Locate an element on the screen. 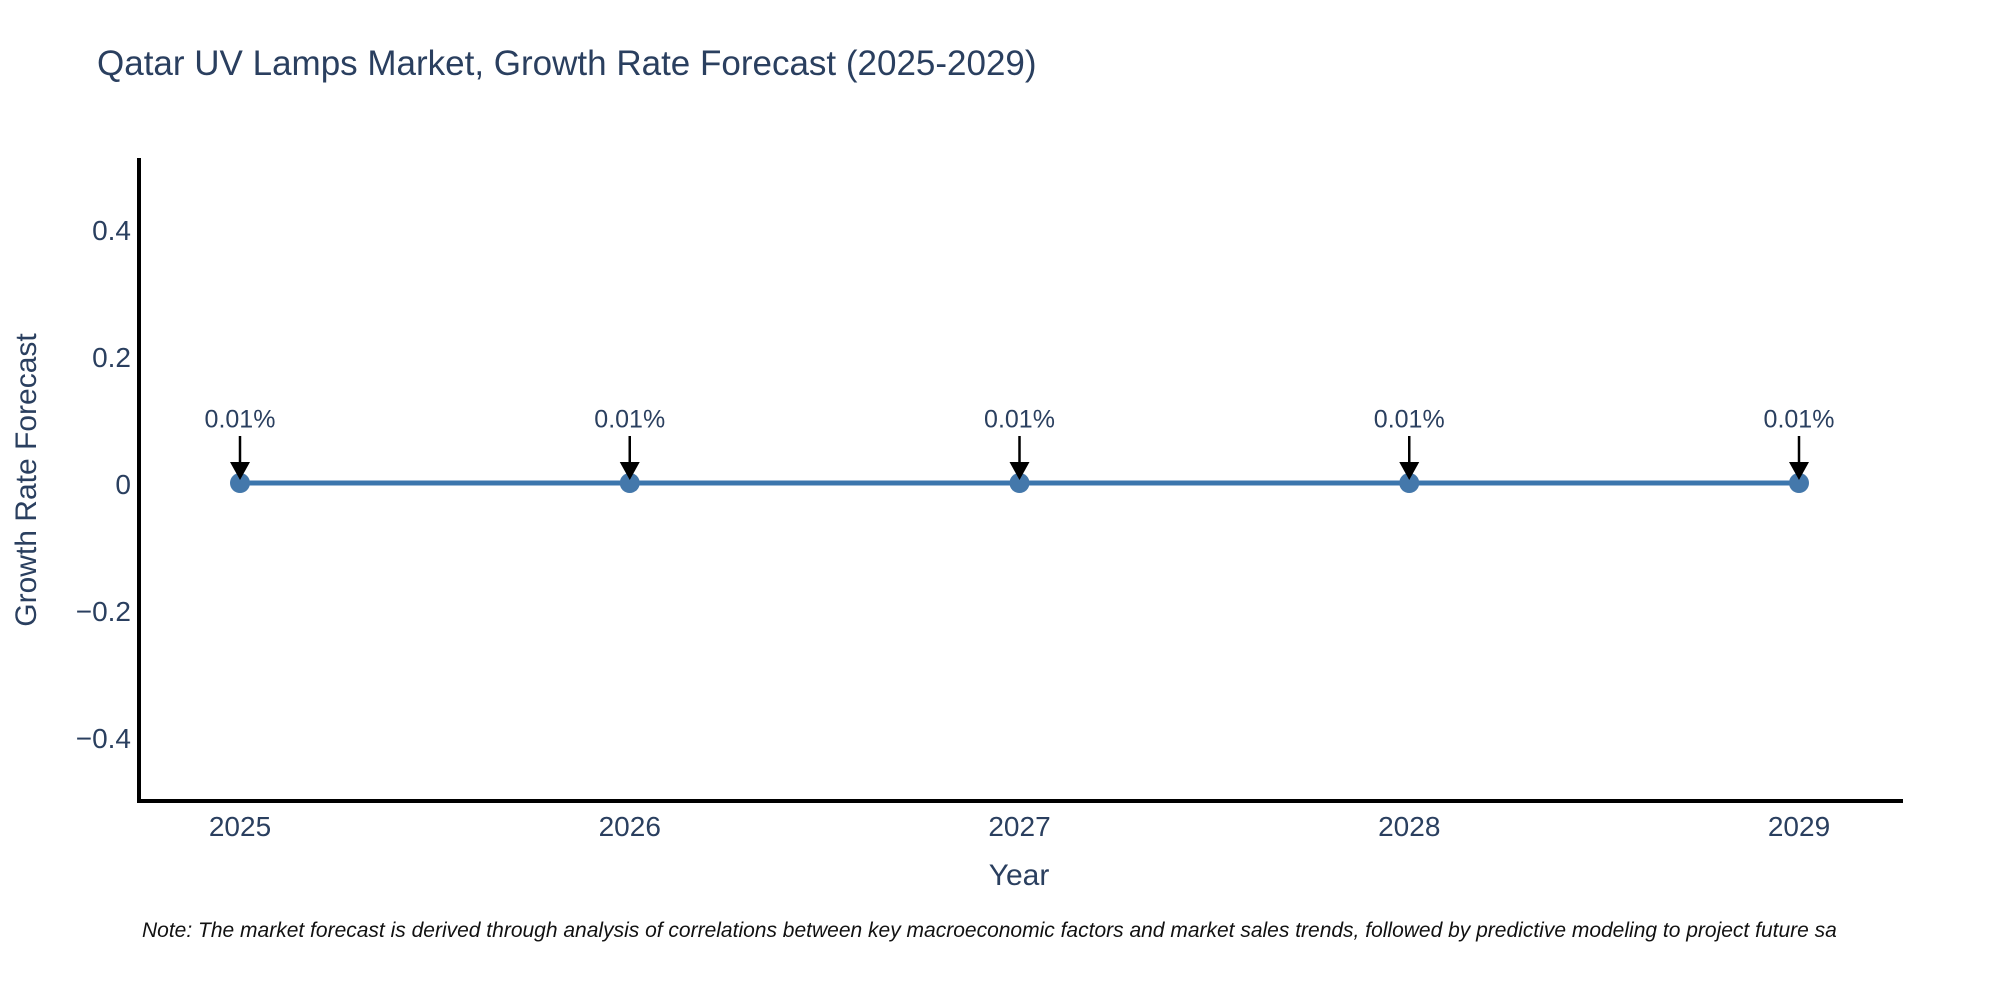  y-tick-label: 0 is located at coordinates (123, 484).